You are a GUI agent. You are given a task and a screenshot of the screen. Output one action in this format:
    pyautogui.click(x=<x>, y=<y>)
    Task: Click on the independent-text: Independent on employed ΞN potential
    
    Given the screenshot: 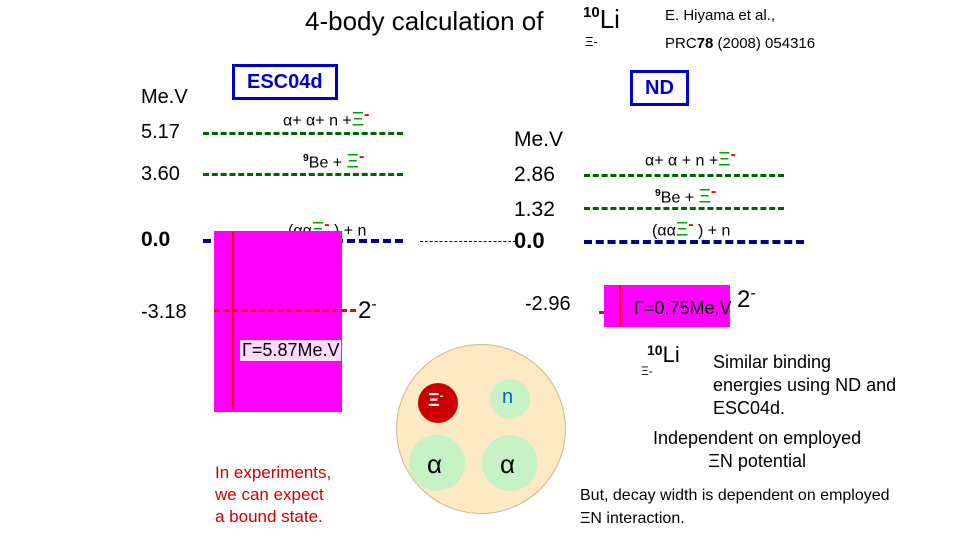 What is the action you would take?
    pyautogui.click(x=757, y=449)
    